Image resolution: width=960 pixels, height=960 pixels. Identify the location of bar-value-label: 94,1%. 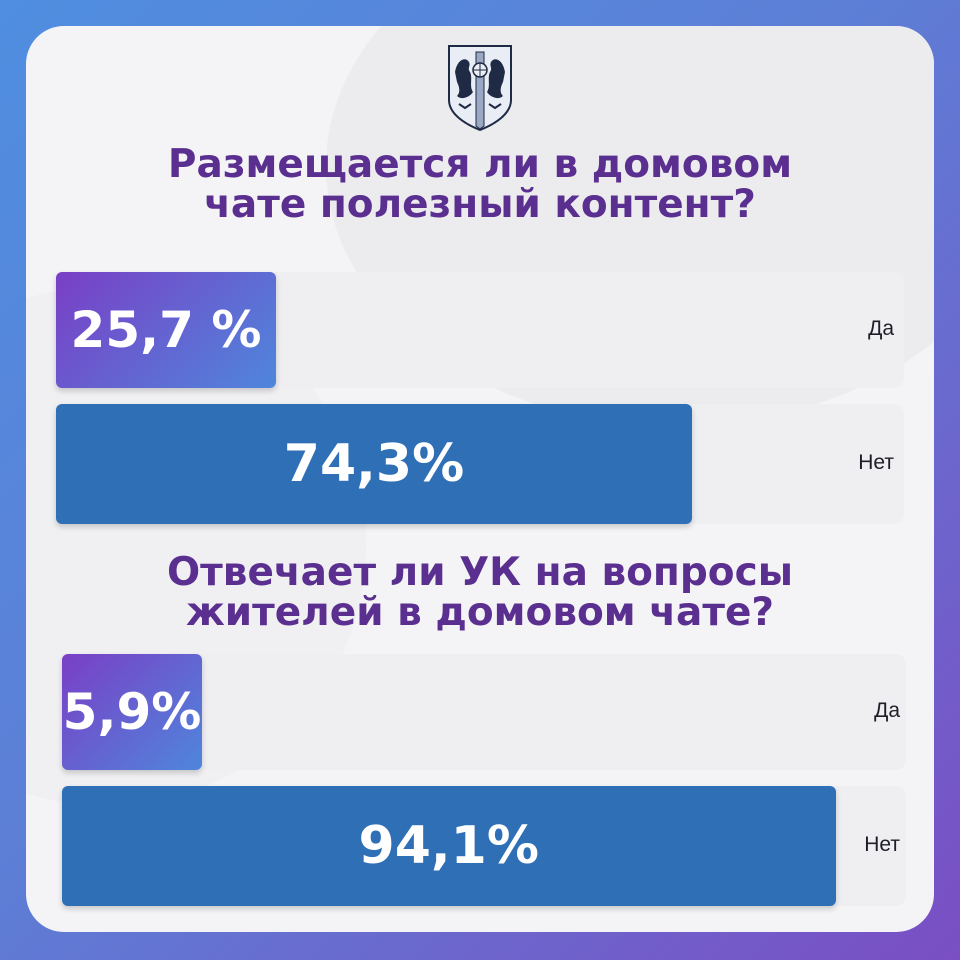
(448, 846).